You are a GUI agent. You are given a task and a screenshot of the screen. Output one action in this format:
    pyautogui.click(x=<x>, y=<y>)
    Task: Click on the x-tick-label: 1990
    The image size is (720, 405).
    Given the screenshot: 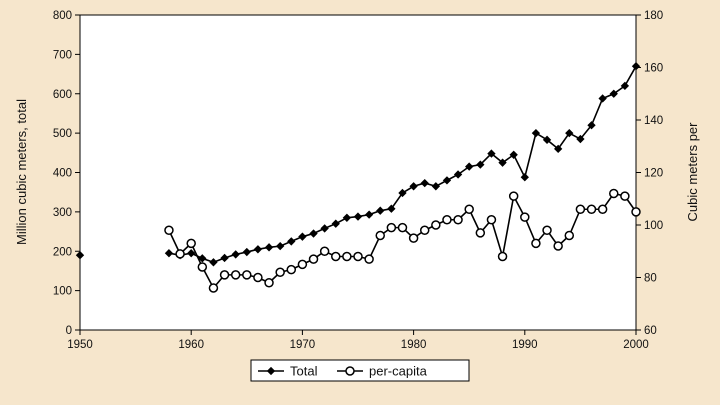 What is the action you would take?
    pyautogui.click(x=525, y=345)
    